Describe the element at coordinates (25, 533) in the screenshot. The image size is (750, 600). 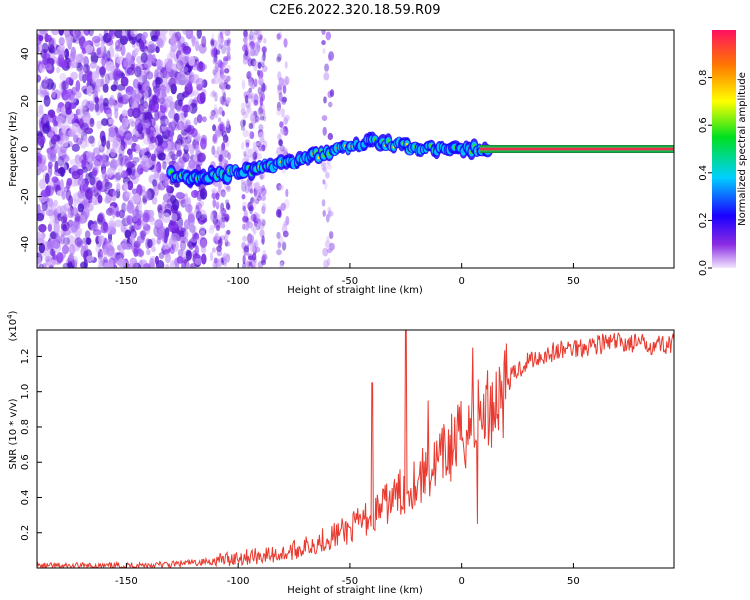
I see `bottom-y-tick-label: 0.2` at that location.